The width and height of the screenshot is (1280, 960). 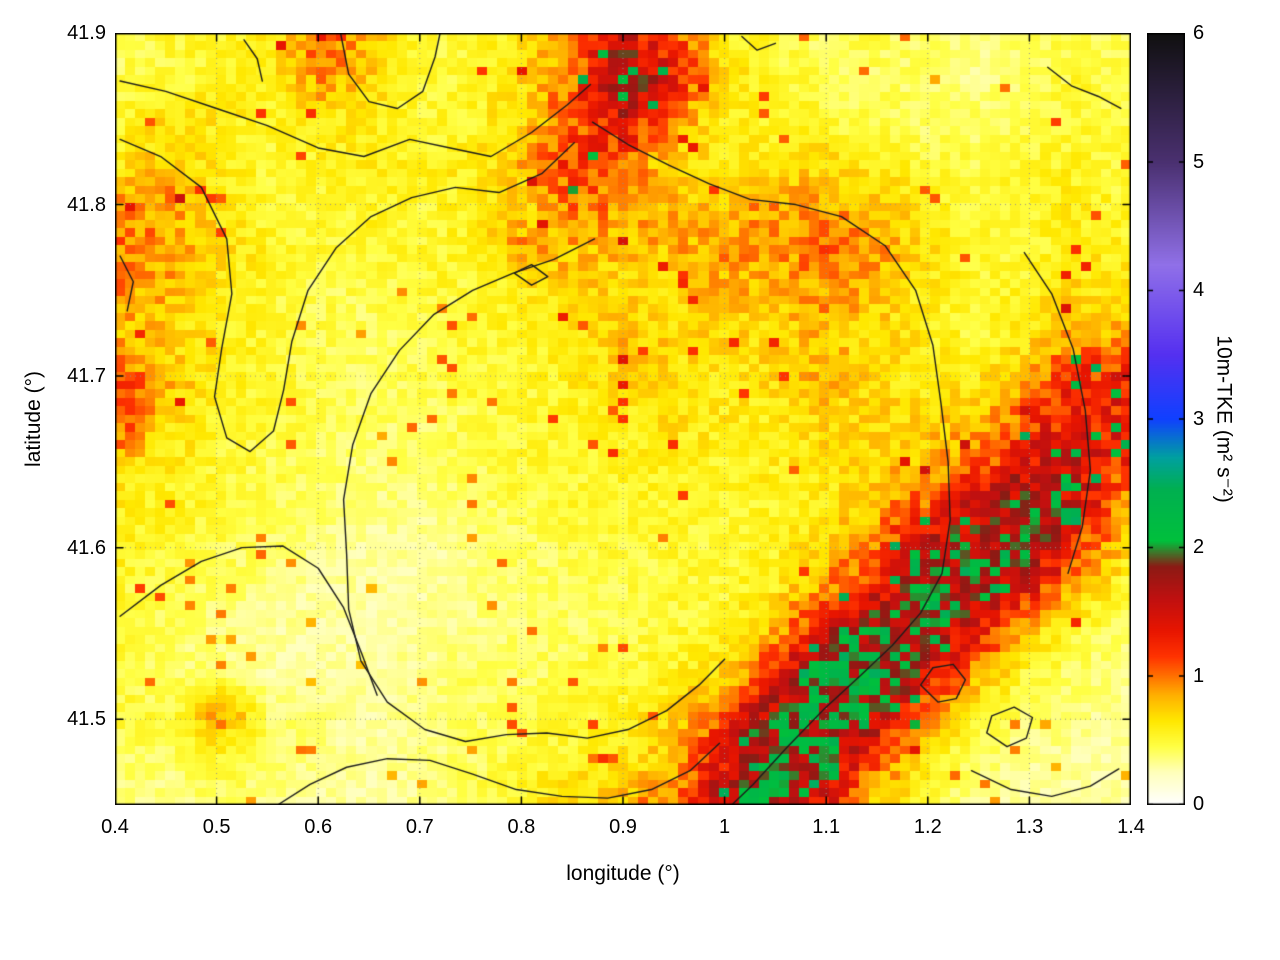 What do you see at coordinates (1131, 827) in the screenshot?
I see `x-tick-label: 1.4` at bounding box center [1131, 827].